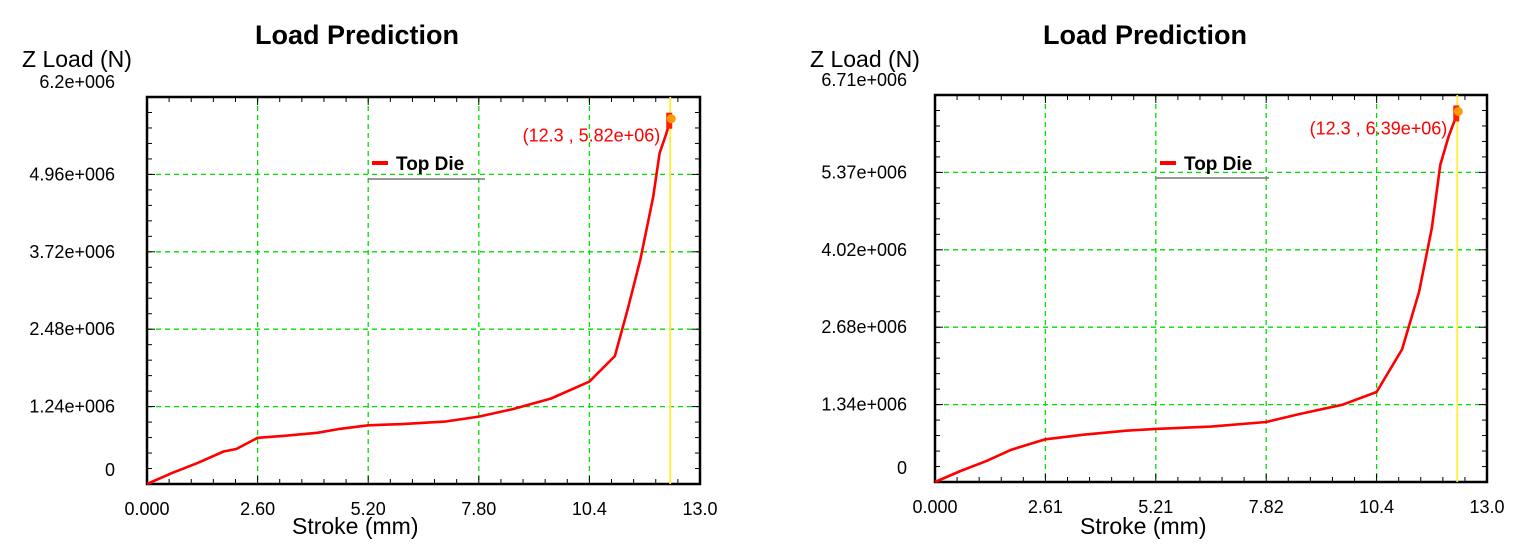  Describe the element at coordinates (864, 172) in the screenshot. I see `y-tick-label: 5.37e+006` at that location.